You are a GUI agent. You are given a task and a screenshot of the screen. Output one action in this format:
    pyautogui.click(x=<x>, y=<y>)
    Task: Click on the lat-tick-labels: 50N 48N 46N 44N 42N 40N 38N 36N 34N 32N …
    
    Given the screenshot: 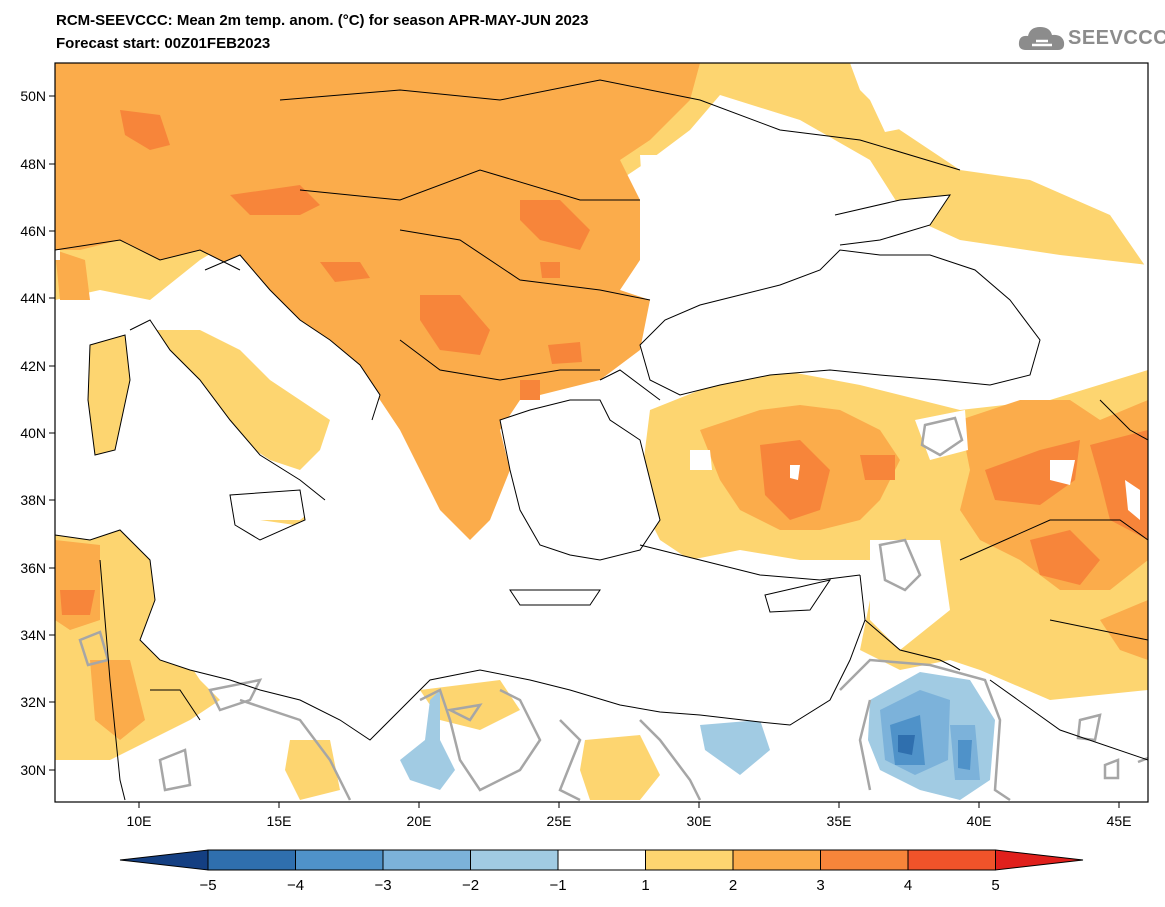 What is the action you would take?
    pyautogui.click(x=33, y=433)
    